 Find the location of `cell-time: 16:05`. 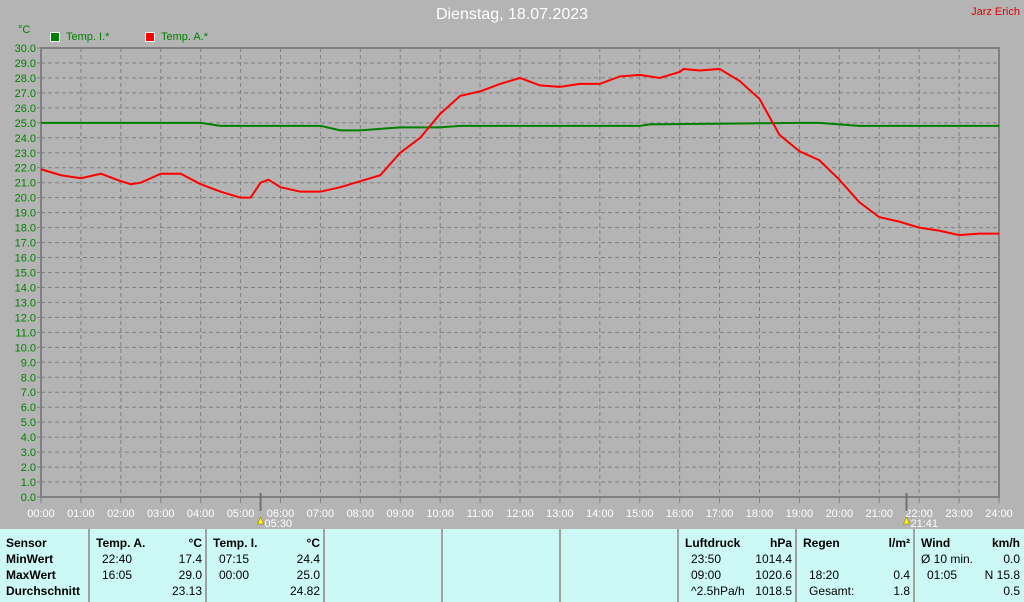

cell-time: 16:05 is located at coordinates (117, 575).